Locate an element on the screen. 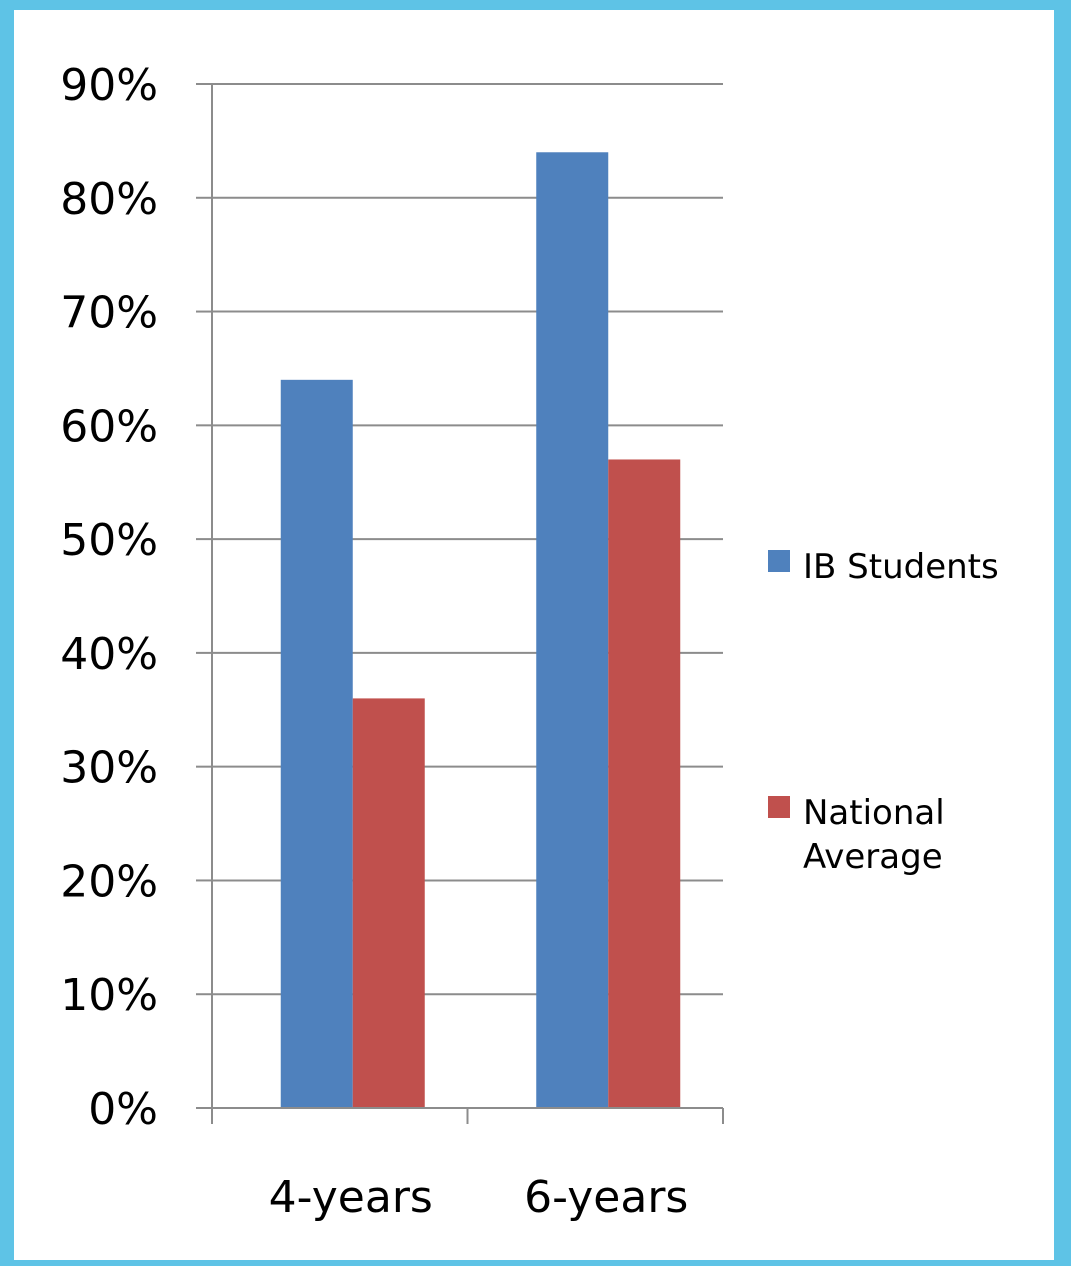 This screenshot has width=1071, height=1266. legend-label: National Average is located at coordinates (874, 835).